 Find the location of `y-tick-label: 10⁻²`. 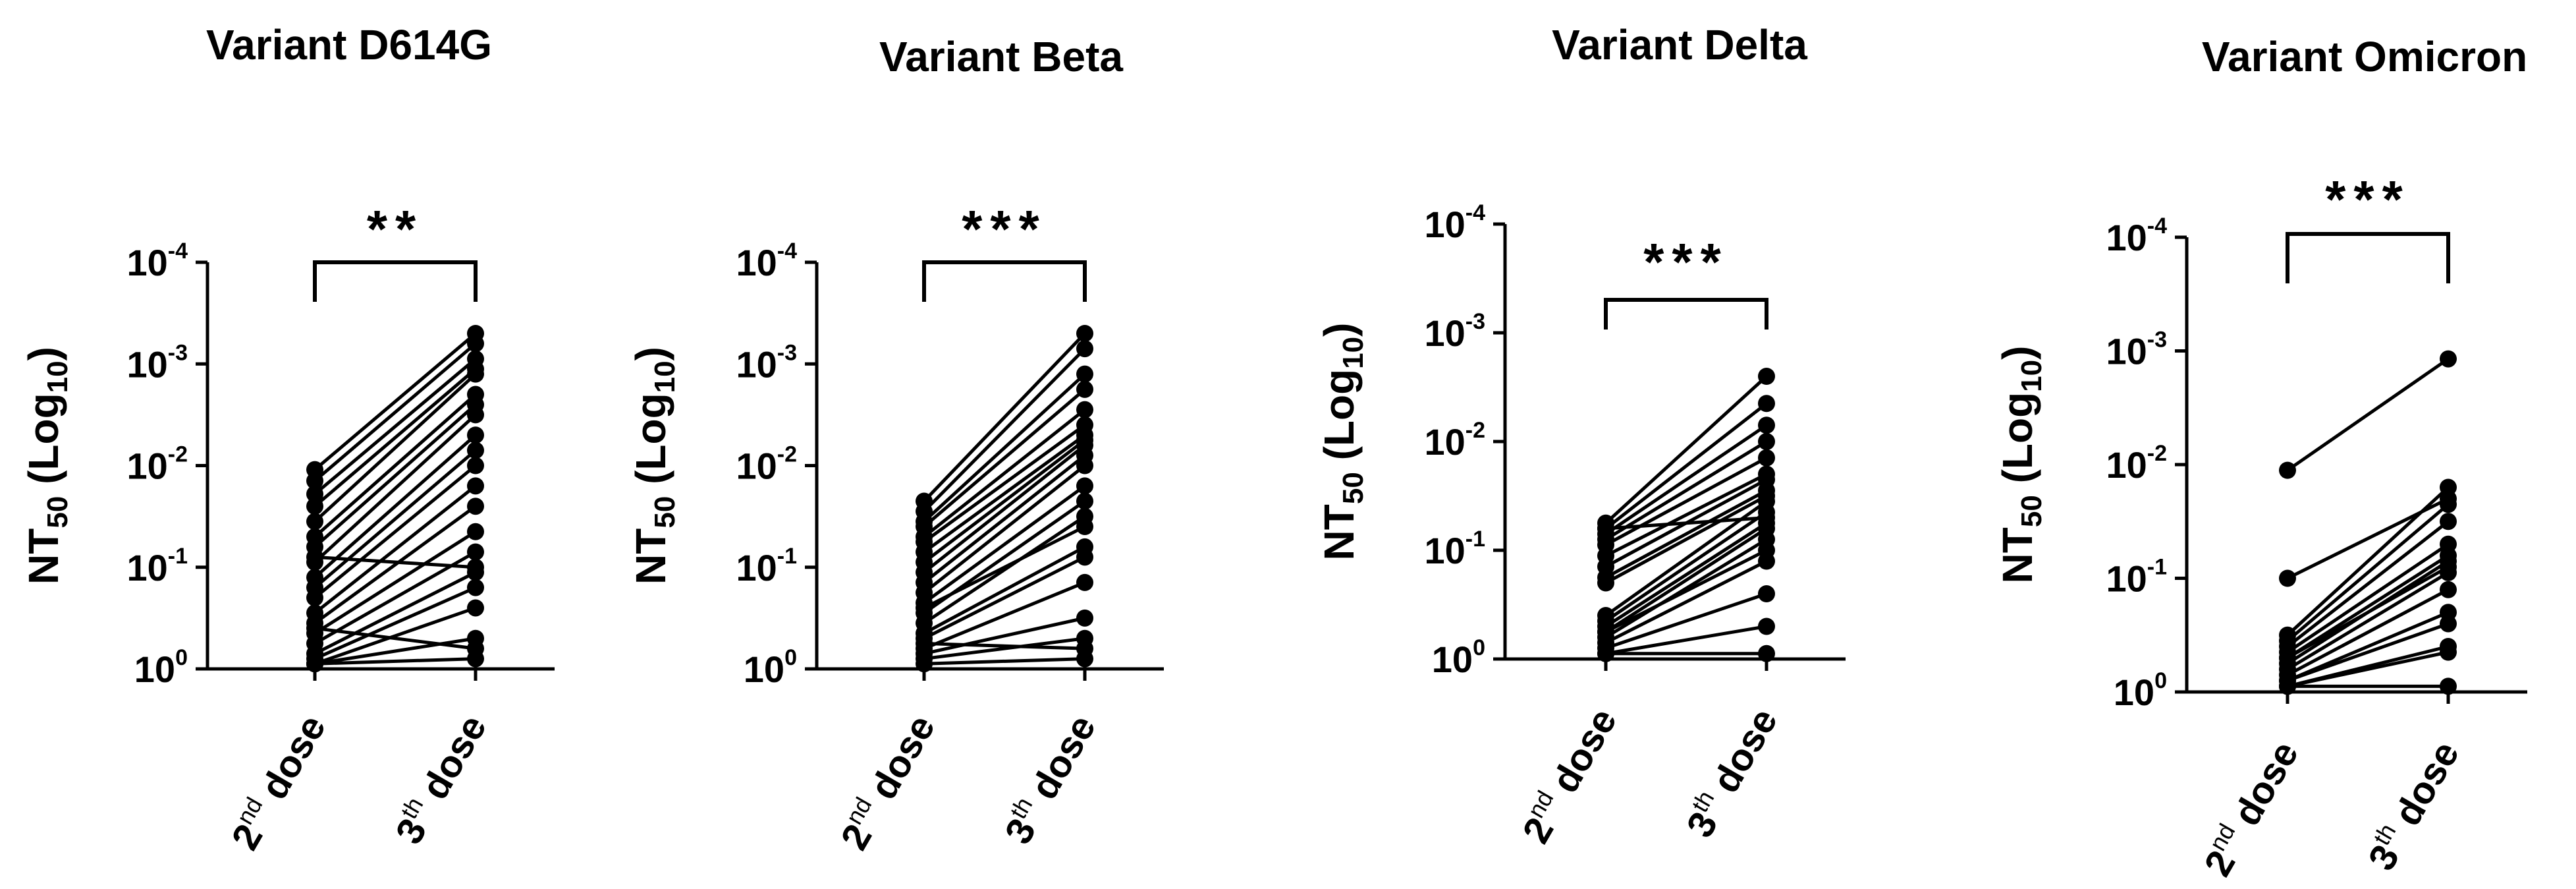

y-tick-label: 10⁻² is located at coordinates (766, 464).